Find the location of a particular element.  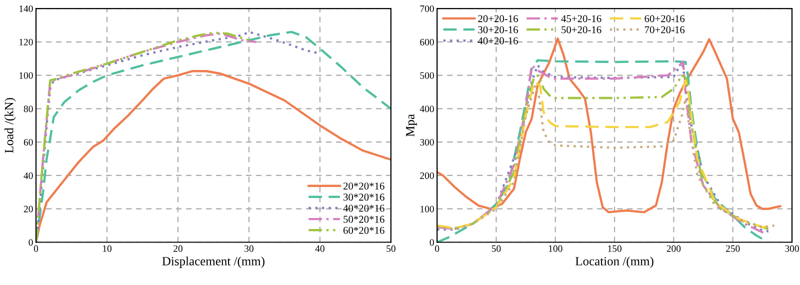

x-tick-label: 300 is located at coordinates (792, 248).